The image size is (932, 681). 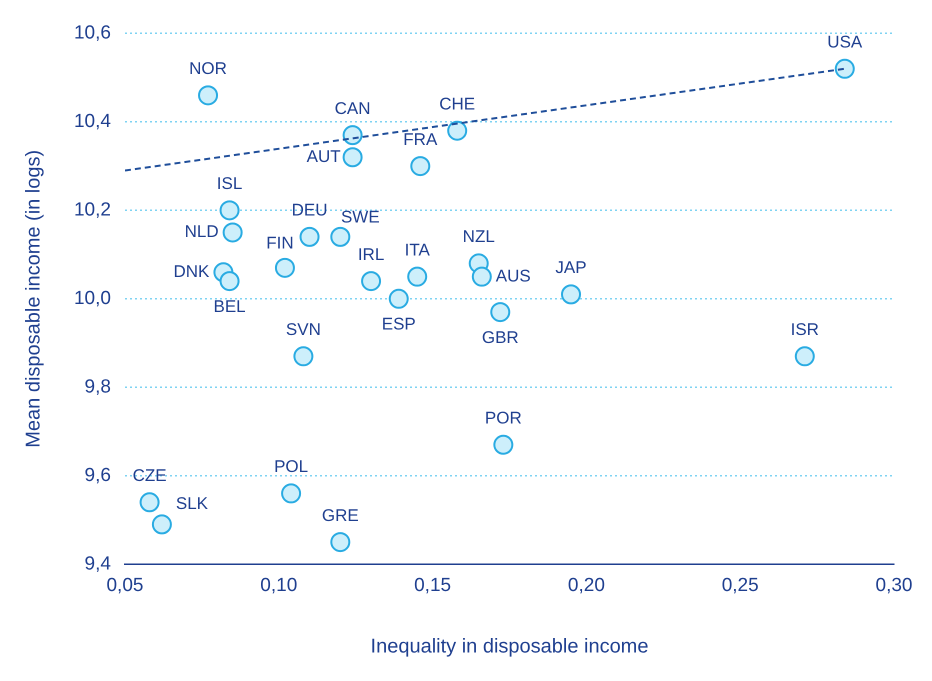 I want to click on annotation: ISL, so click(x=229, y=184).